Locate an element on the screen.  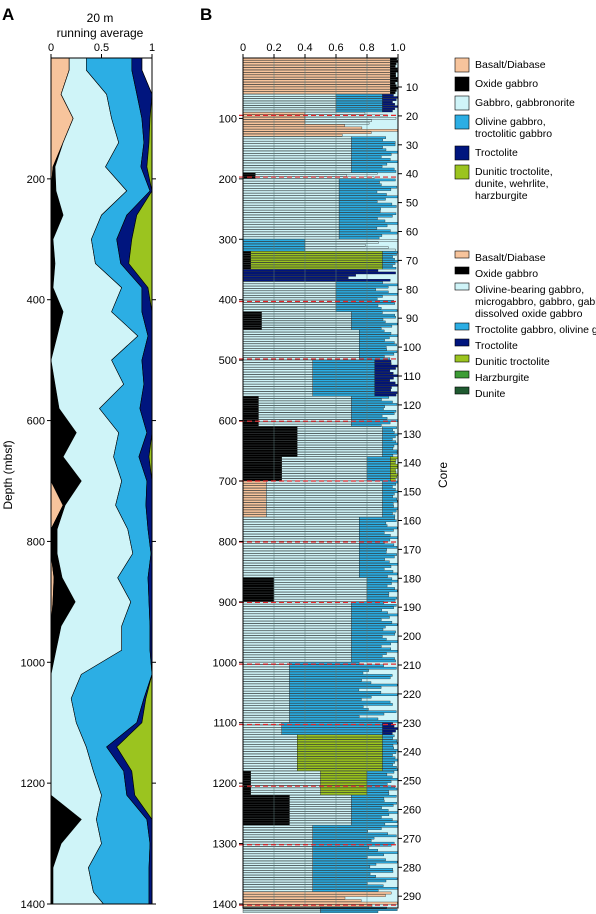
panel-b-core-tick-label: 30 is located at coordinates (412, 146).